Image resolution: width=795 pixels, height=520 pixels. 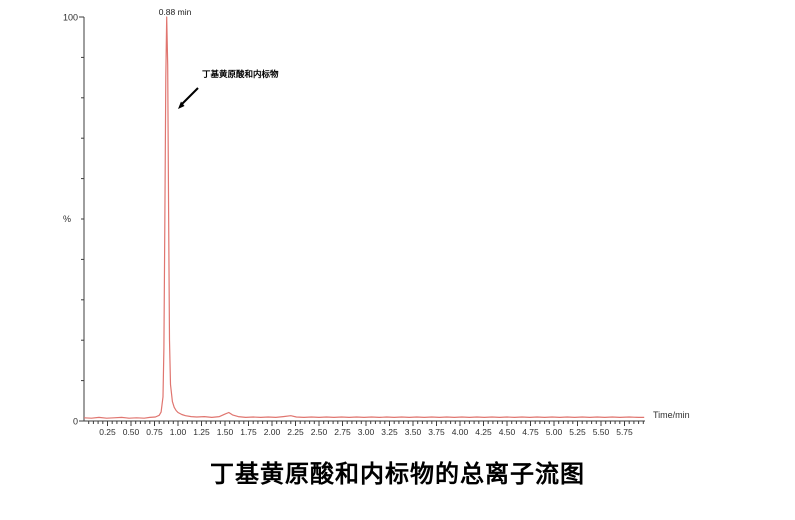 What do you see at coordinates (225, 432) in the screenshot?
I see `x-tick-label: 1.50` at bounding box center [225, 432].